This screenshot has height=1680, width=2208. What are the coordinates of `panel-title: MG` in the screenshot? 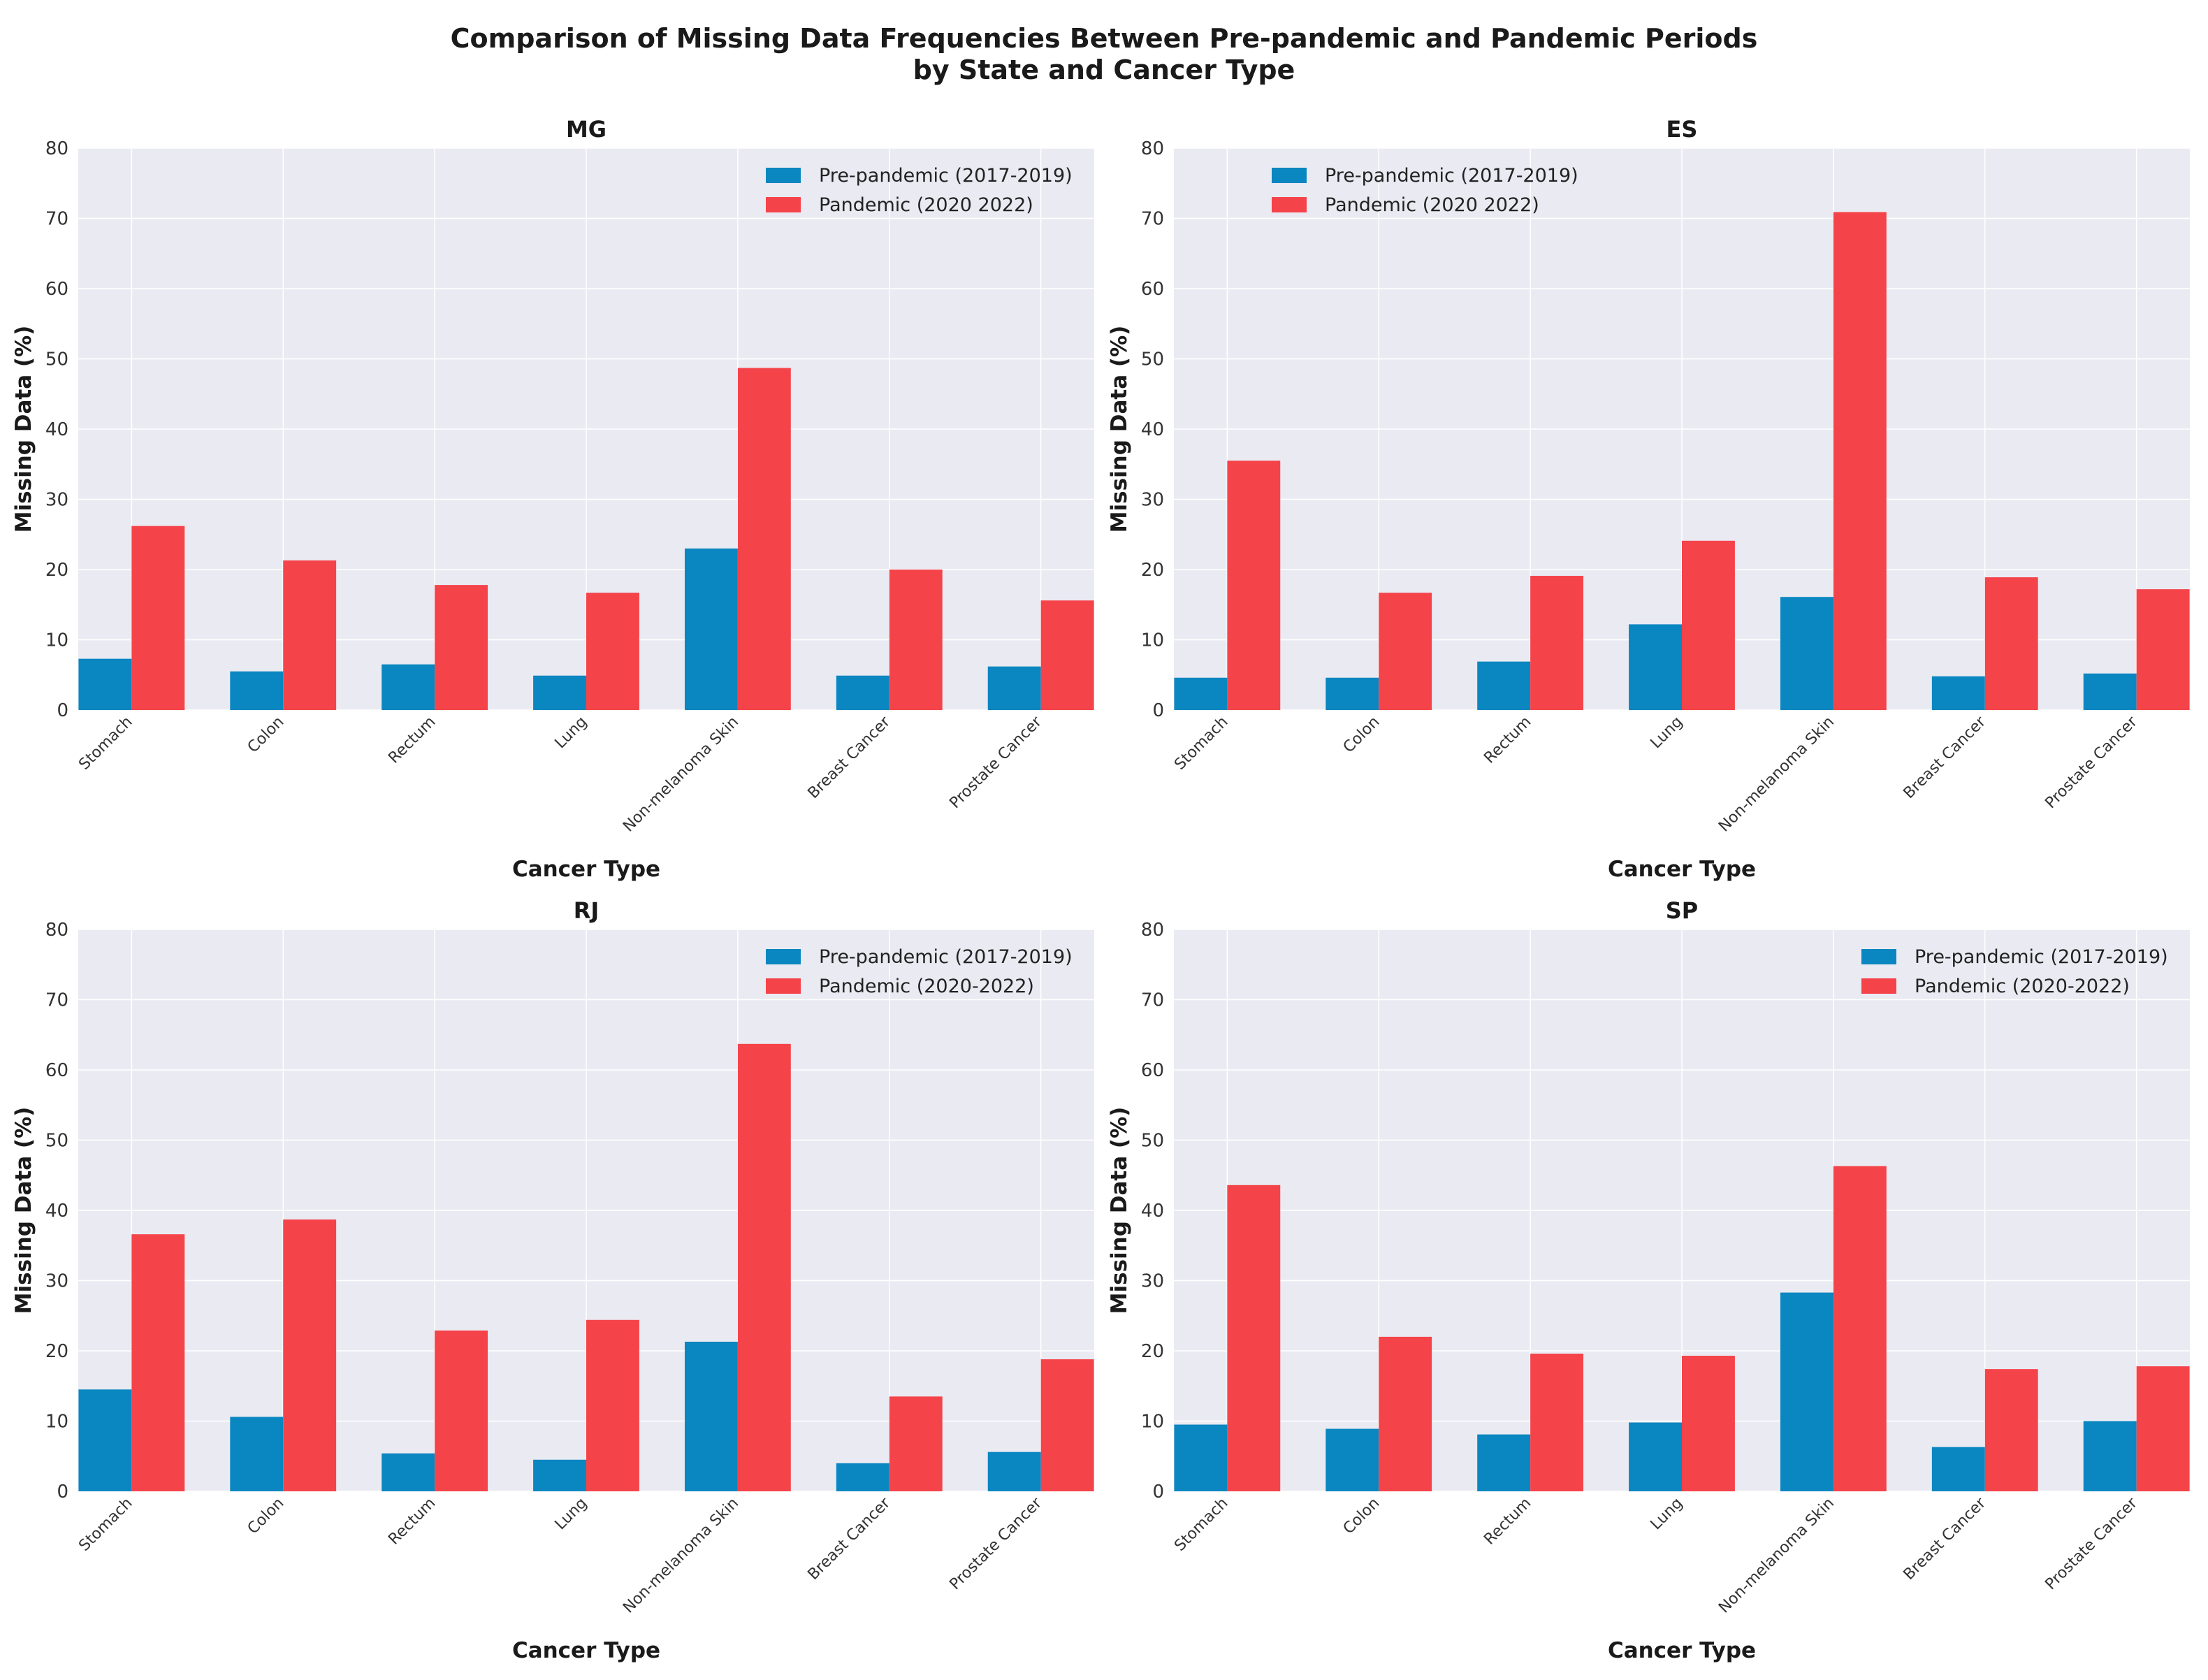 It's located at (586, 129).